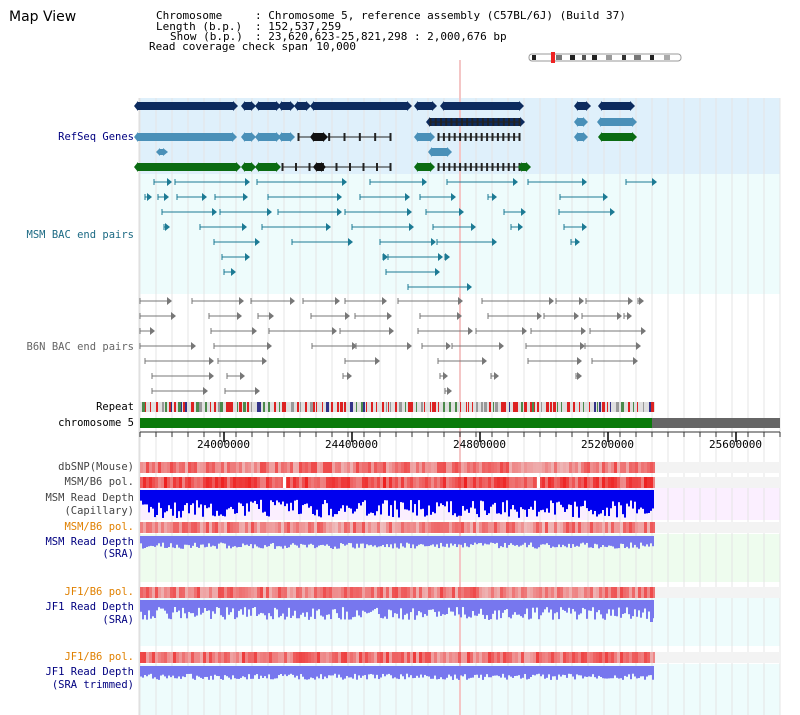  Describe the element at coordinates (89, 672) in the screenshot. I see `track-label-jf1-depth-trim: JF1 Read Depth` at that location.